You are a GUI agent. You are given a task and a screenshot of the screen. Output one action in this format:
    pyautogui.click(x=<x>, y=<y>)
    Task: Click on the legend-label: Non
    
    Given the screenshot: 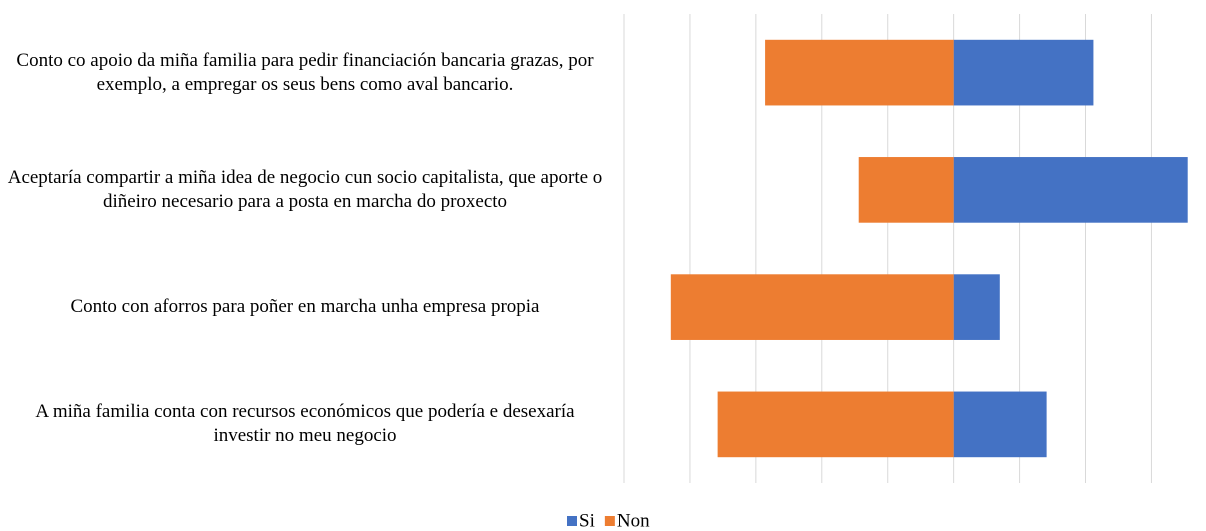 What is the action you would take?
    pyautogui.click(x=633, y=520)
    